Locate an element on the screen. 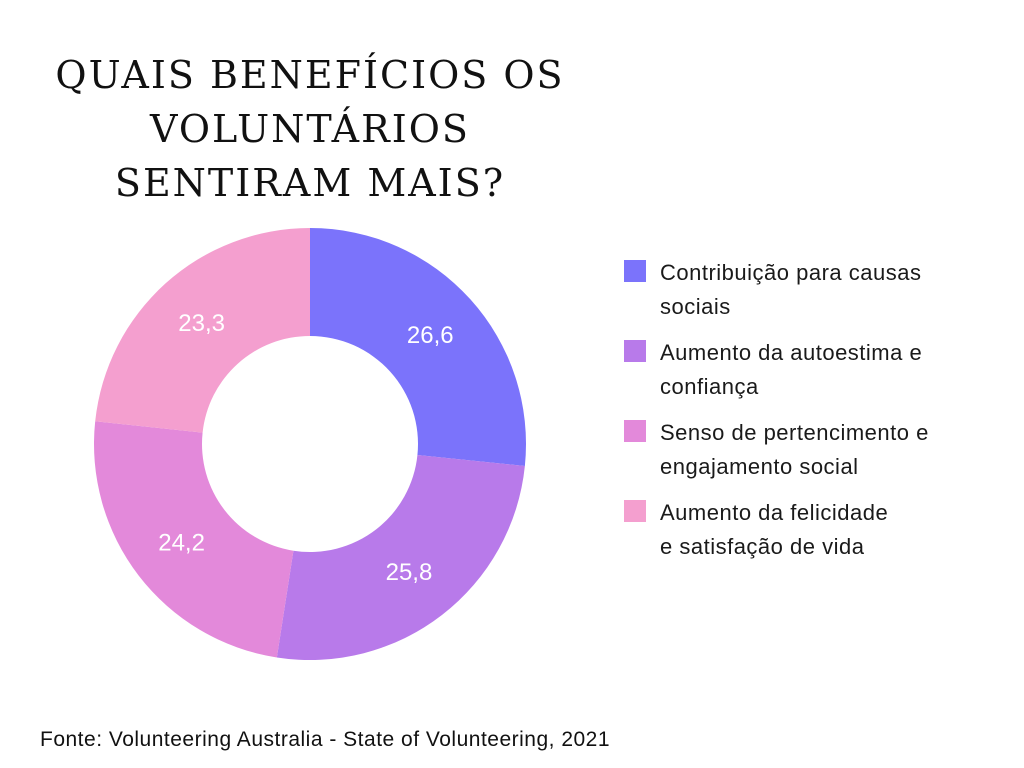 The width and height of the screenshot is (1024, 768). slice-value-label: 23,3 is located at coordinates (201, 323).